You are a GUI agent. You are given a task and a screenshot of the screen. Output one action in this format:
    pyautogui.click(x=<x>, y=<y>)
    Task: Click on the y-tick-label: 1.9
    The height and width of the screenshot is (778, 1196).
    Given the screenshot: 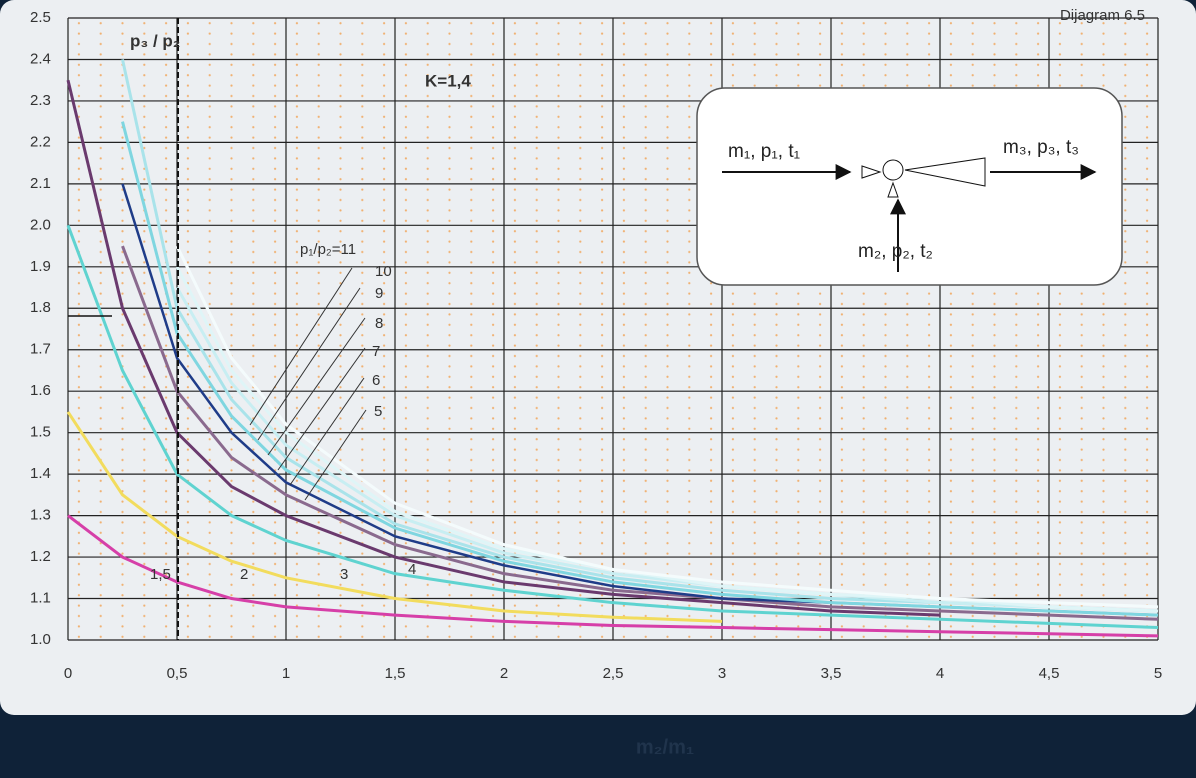 What is the action you would take?
    pyautogui.click(x=40, y=266)
    